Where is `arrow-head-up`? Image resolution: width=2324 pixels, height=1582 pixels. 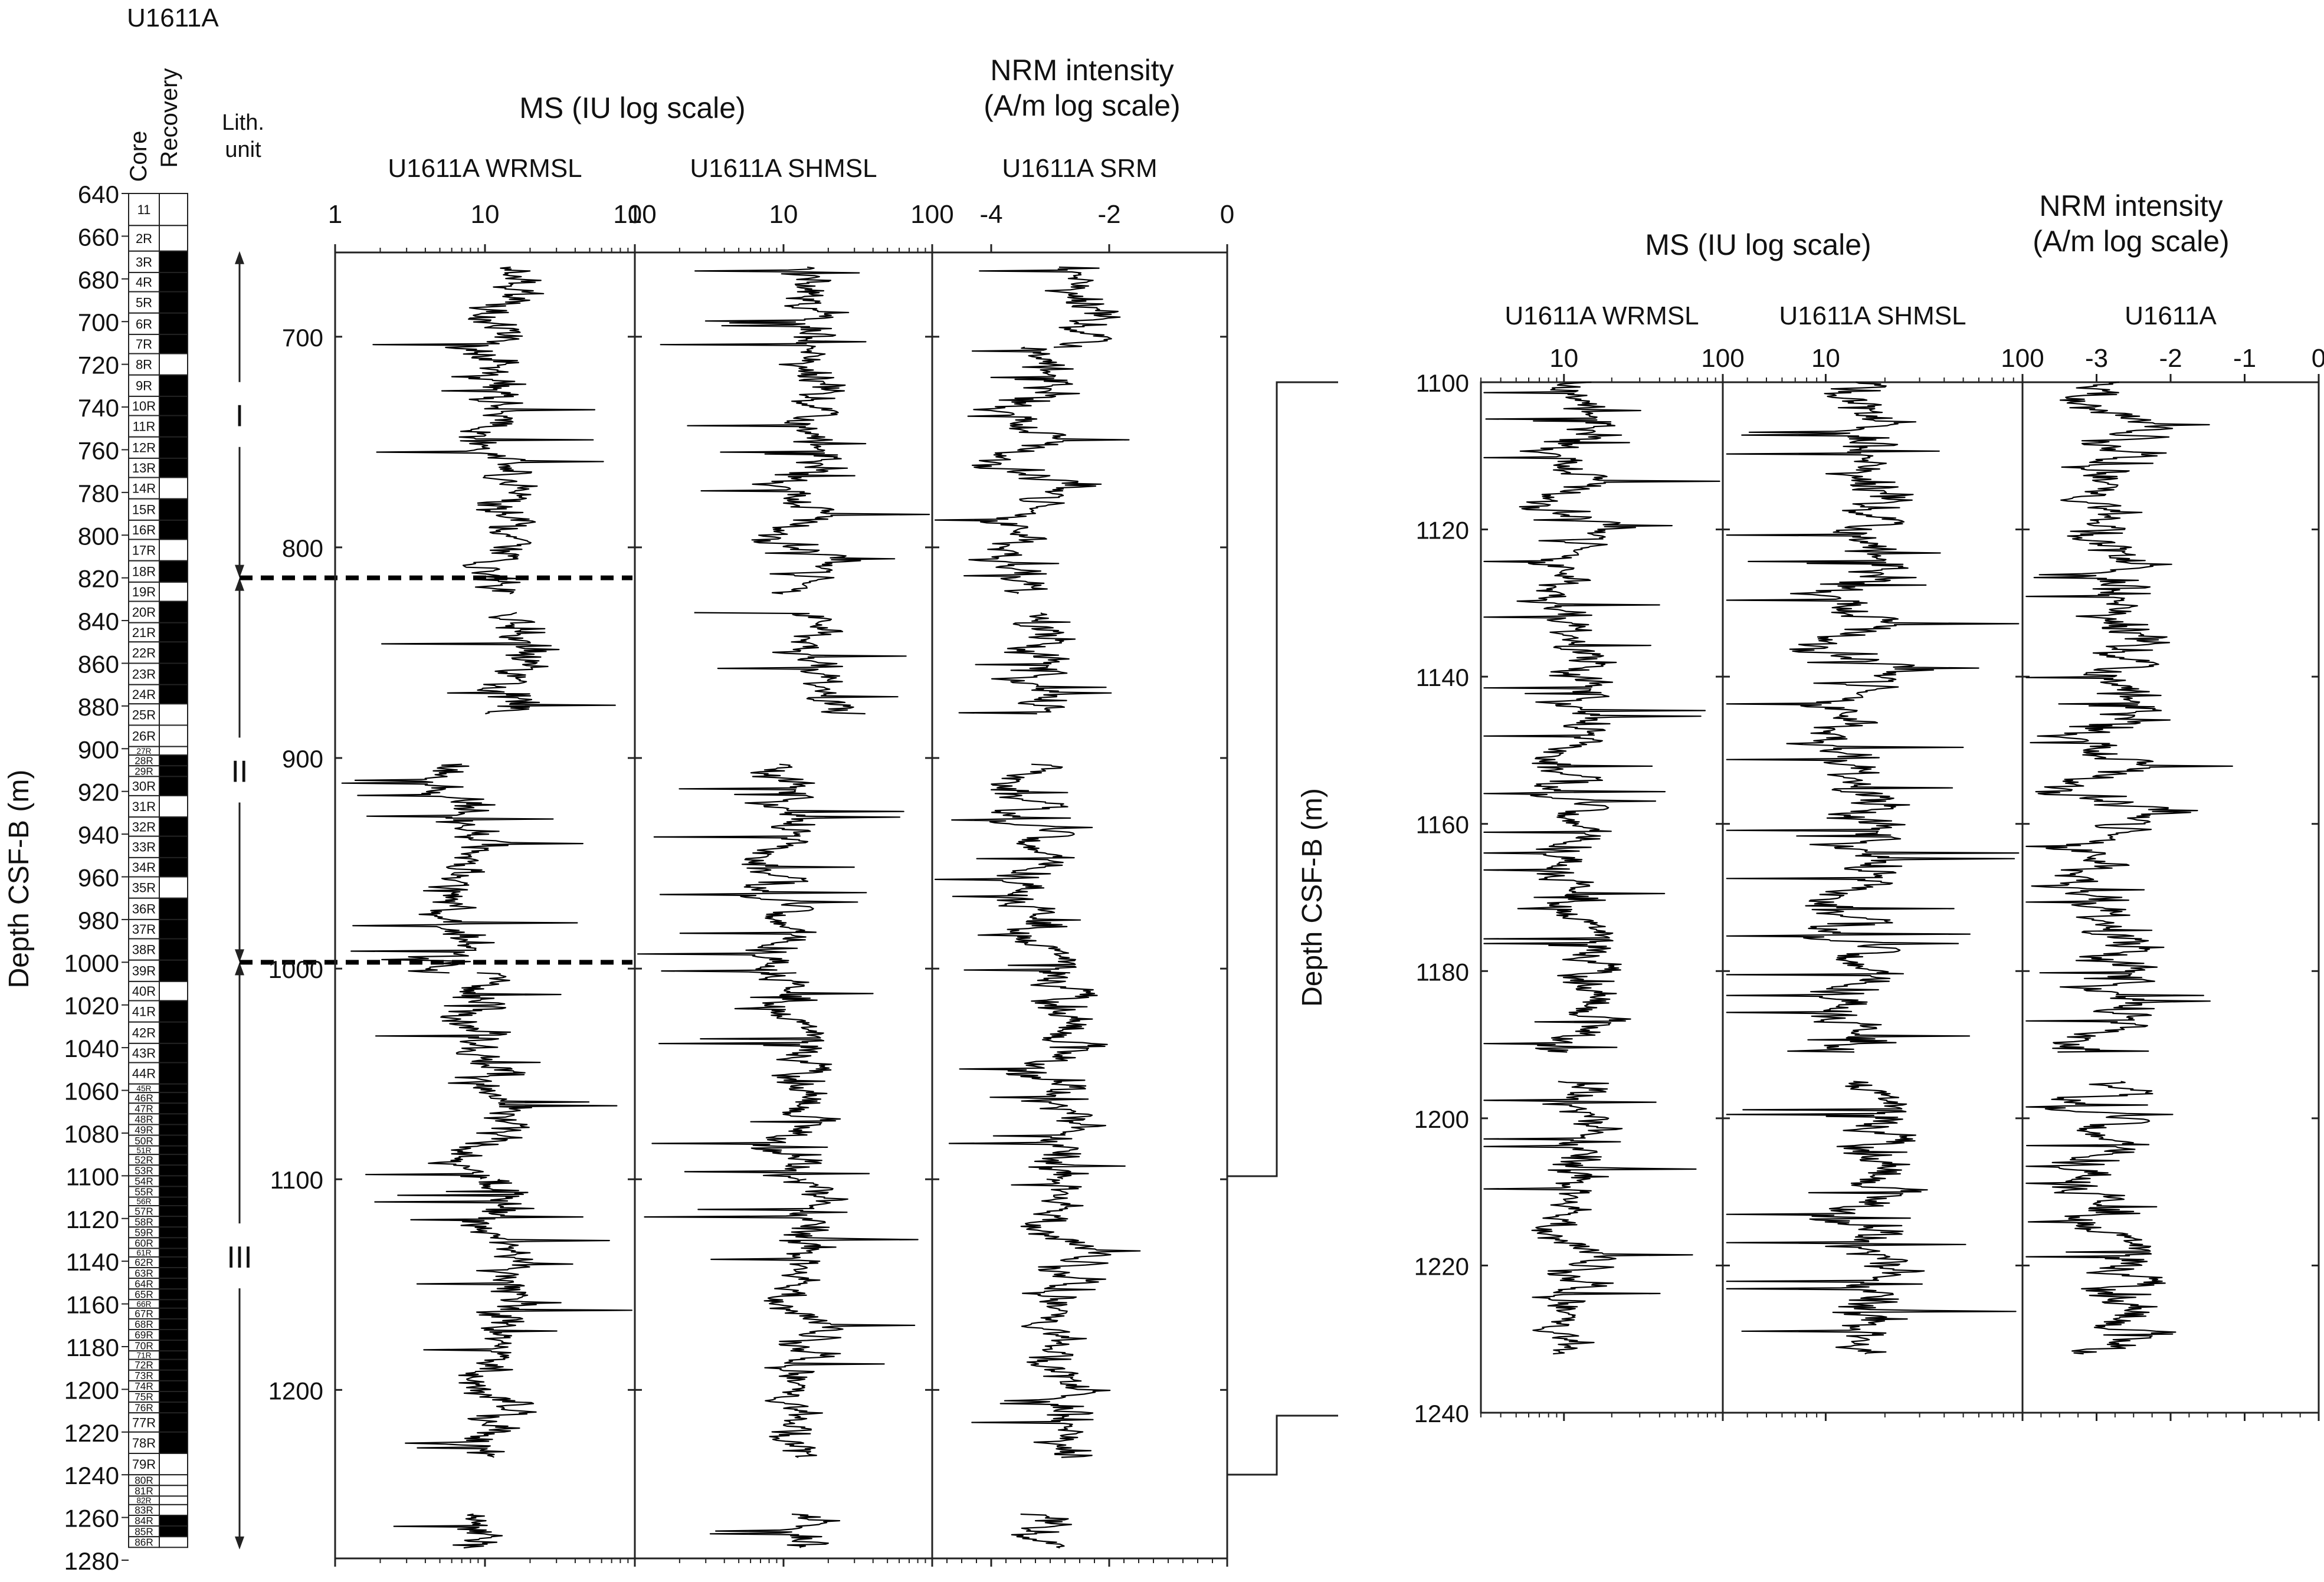 arrow-head-up is located at coordinates (239, 969).